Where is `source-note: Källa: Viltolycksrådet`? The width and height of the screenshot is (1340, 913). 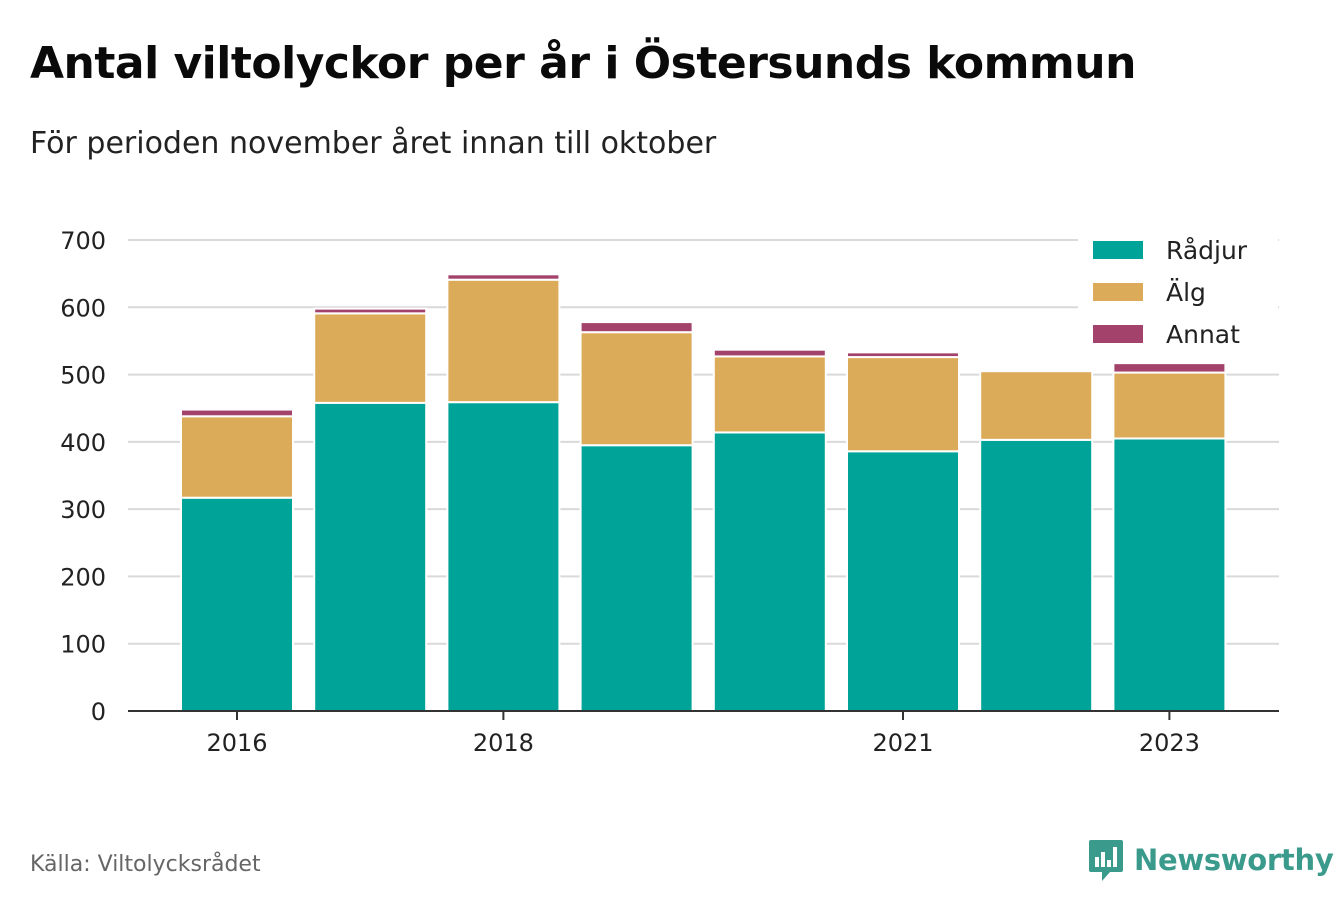 source-note: Källa: Viltolycksrådet is located at coordinates (145, 864).